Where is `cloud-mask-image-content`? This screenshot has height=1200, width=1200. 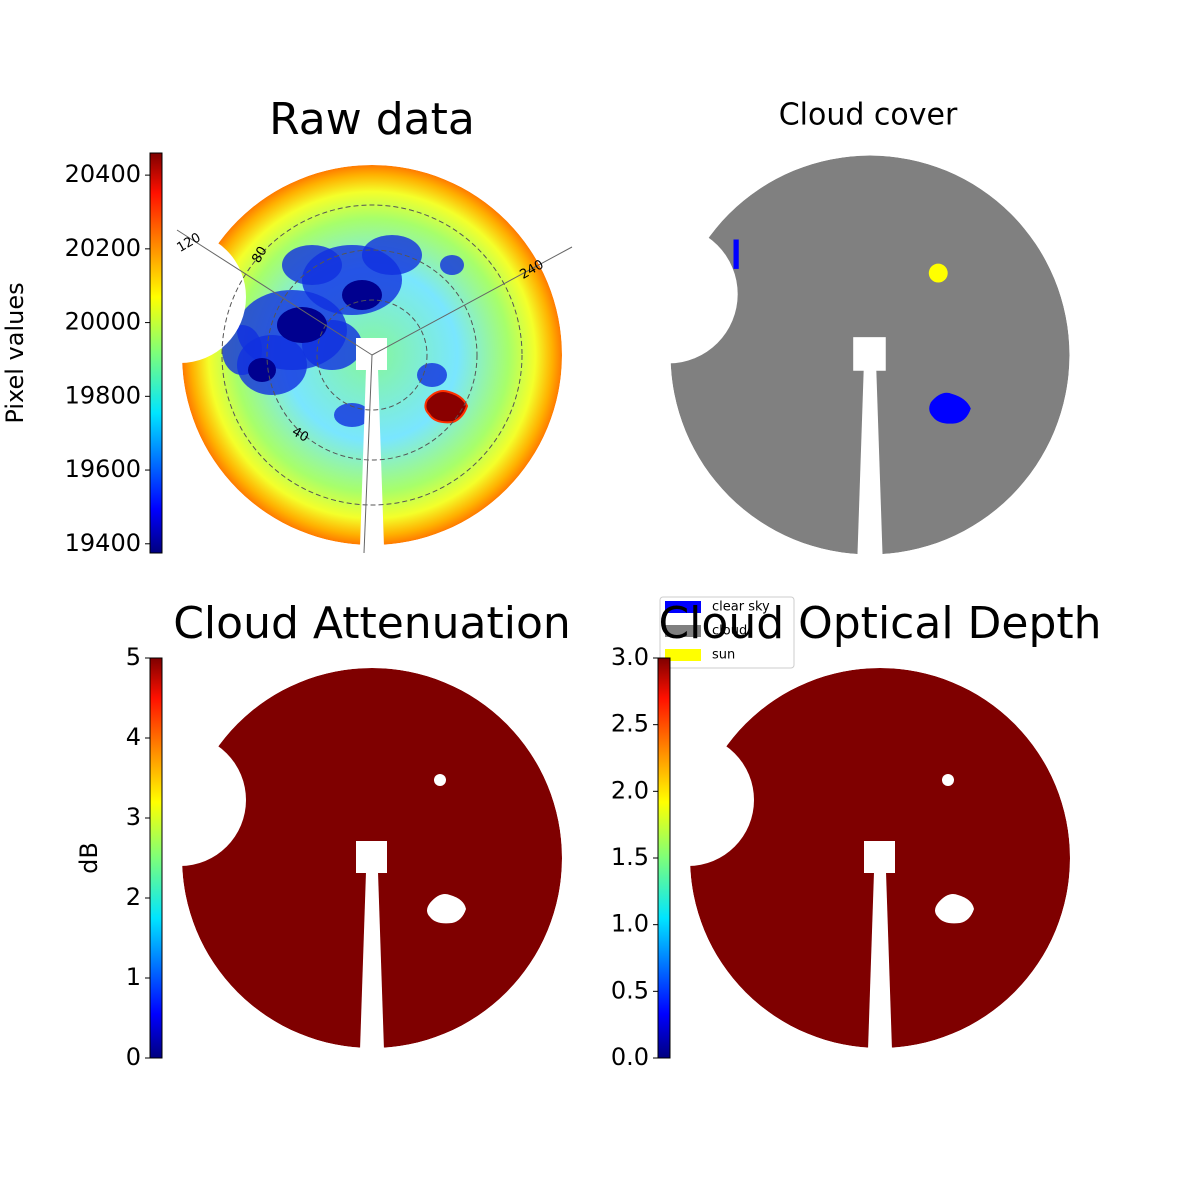 cloud-mask-image-content is located at coordinates (870, 355).